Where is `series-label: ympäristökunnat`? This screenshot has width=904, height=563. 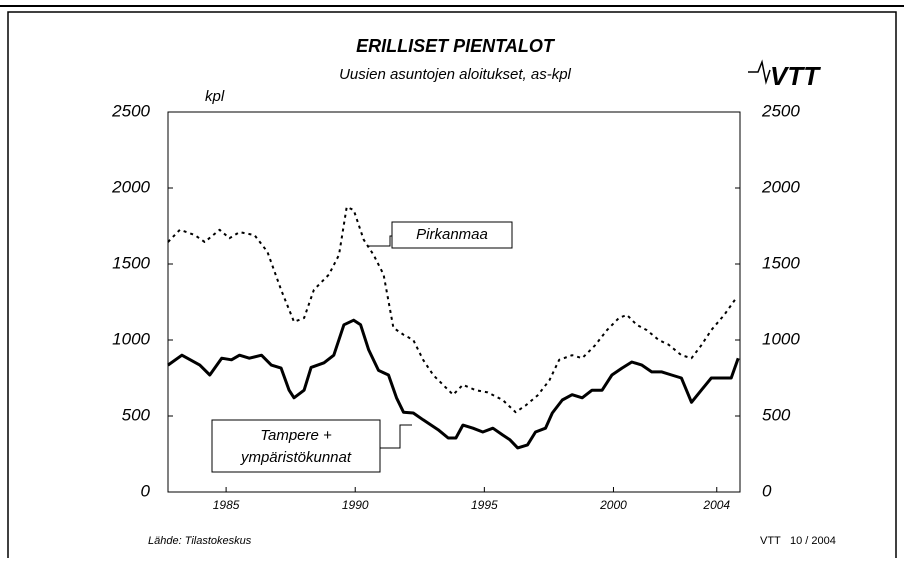
series-label: ympäristökunnat is located at coordinates (296, 457).